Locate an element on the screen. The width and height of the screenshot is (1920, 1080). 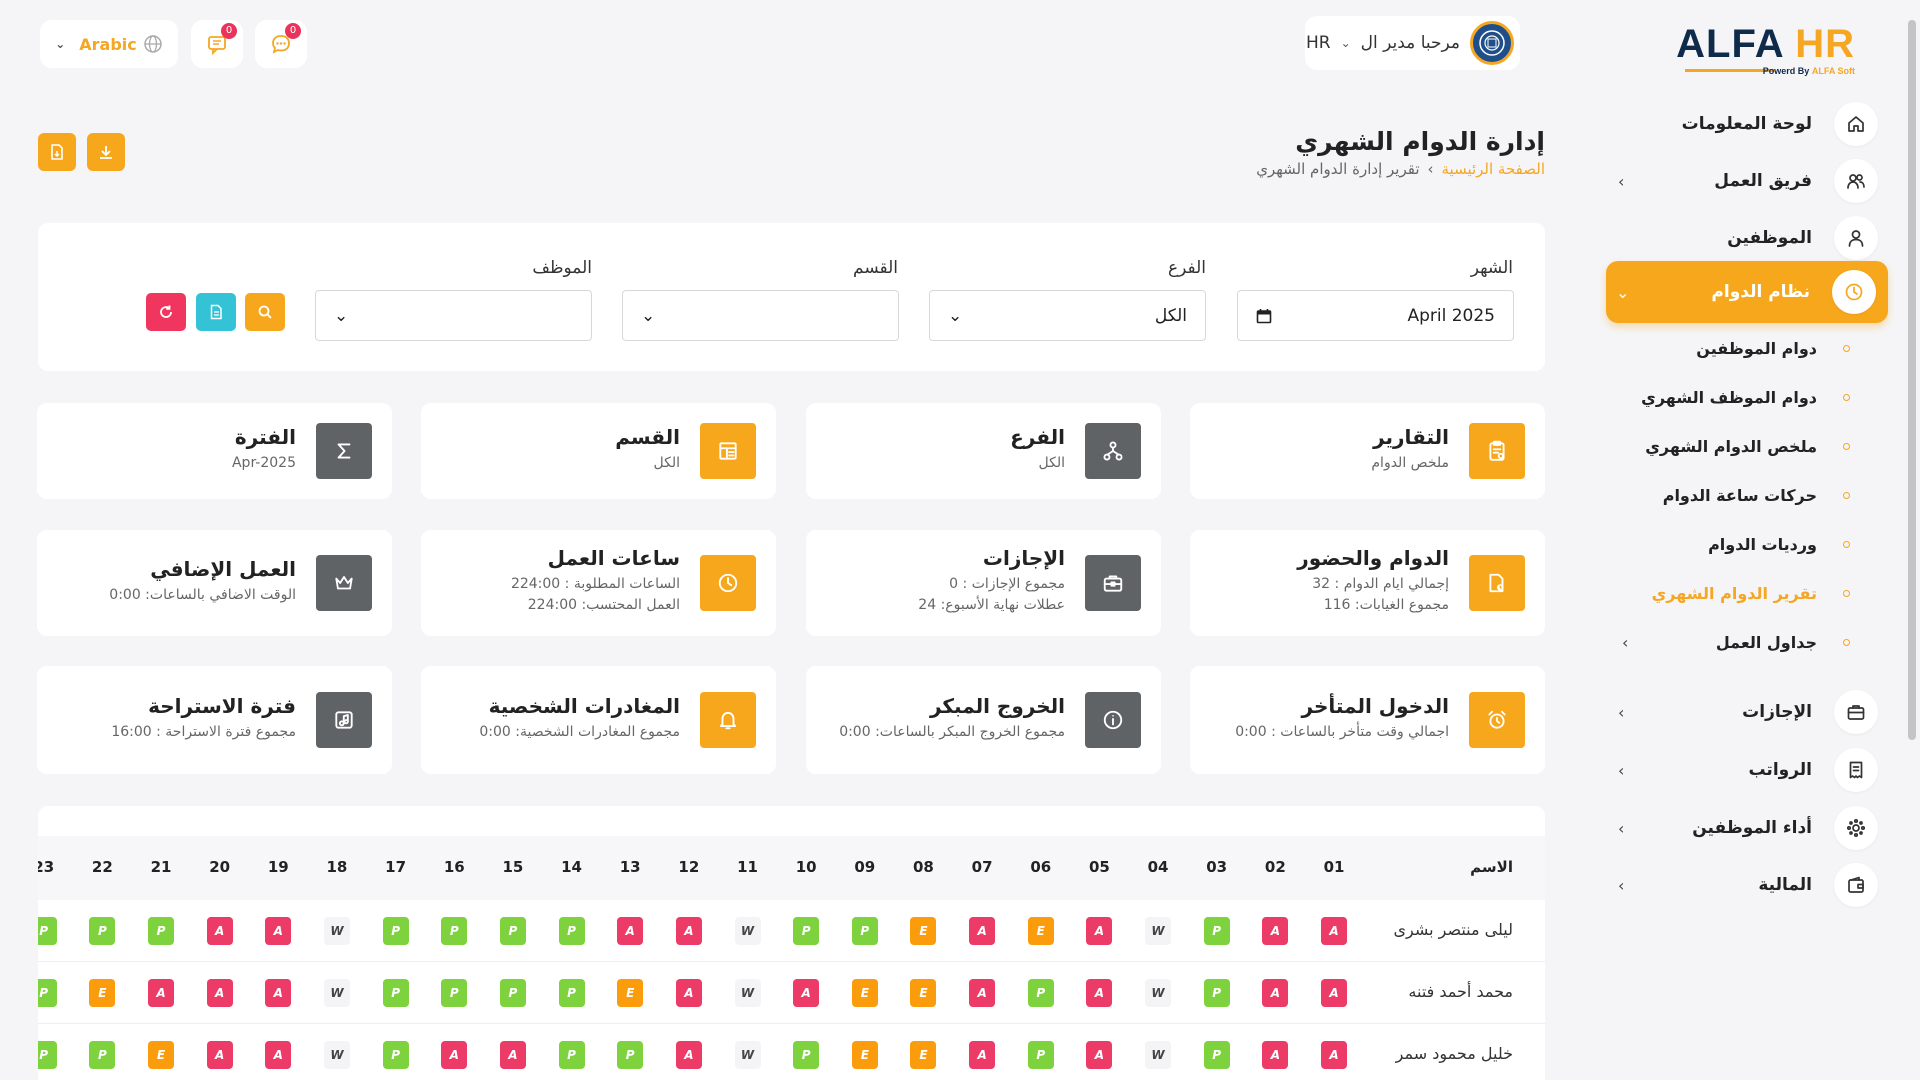
column-header-day: 22 is located at coordinates (102, 867).